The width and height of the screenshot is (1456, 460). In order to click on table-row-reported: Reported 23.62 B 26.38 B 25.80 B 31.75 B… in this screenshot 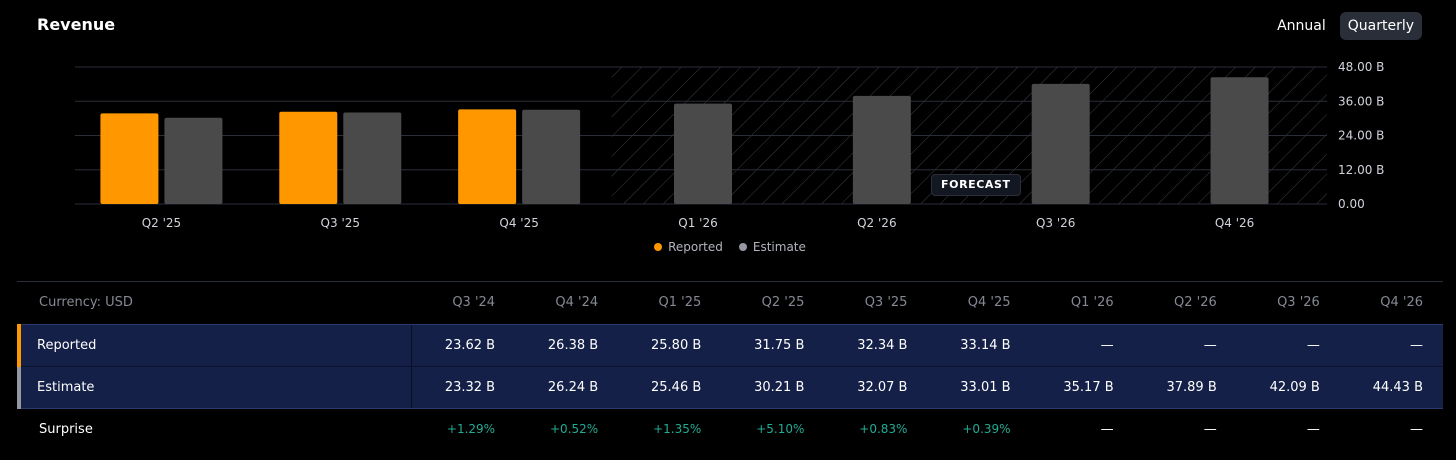, I will do `click(730, 344)`.